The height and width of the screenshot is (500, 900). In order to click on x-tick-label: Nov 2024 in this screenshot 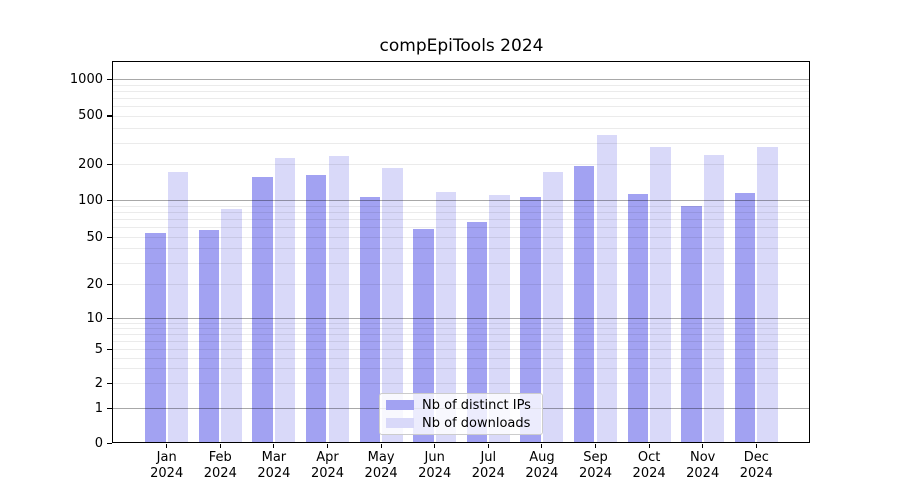, I will do `click(703, 465)`.